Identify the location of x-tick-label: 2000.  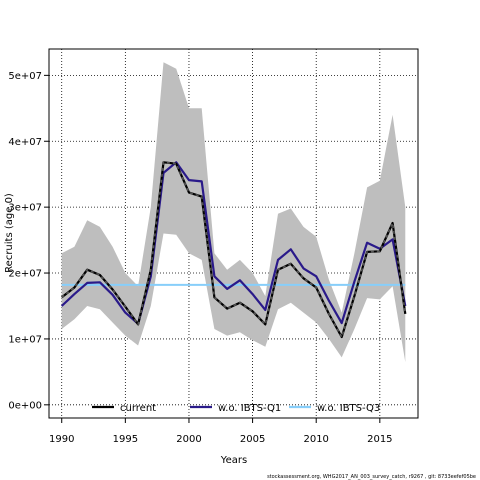
(188, 439).